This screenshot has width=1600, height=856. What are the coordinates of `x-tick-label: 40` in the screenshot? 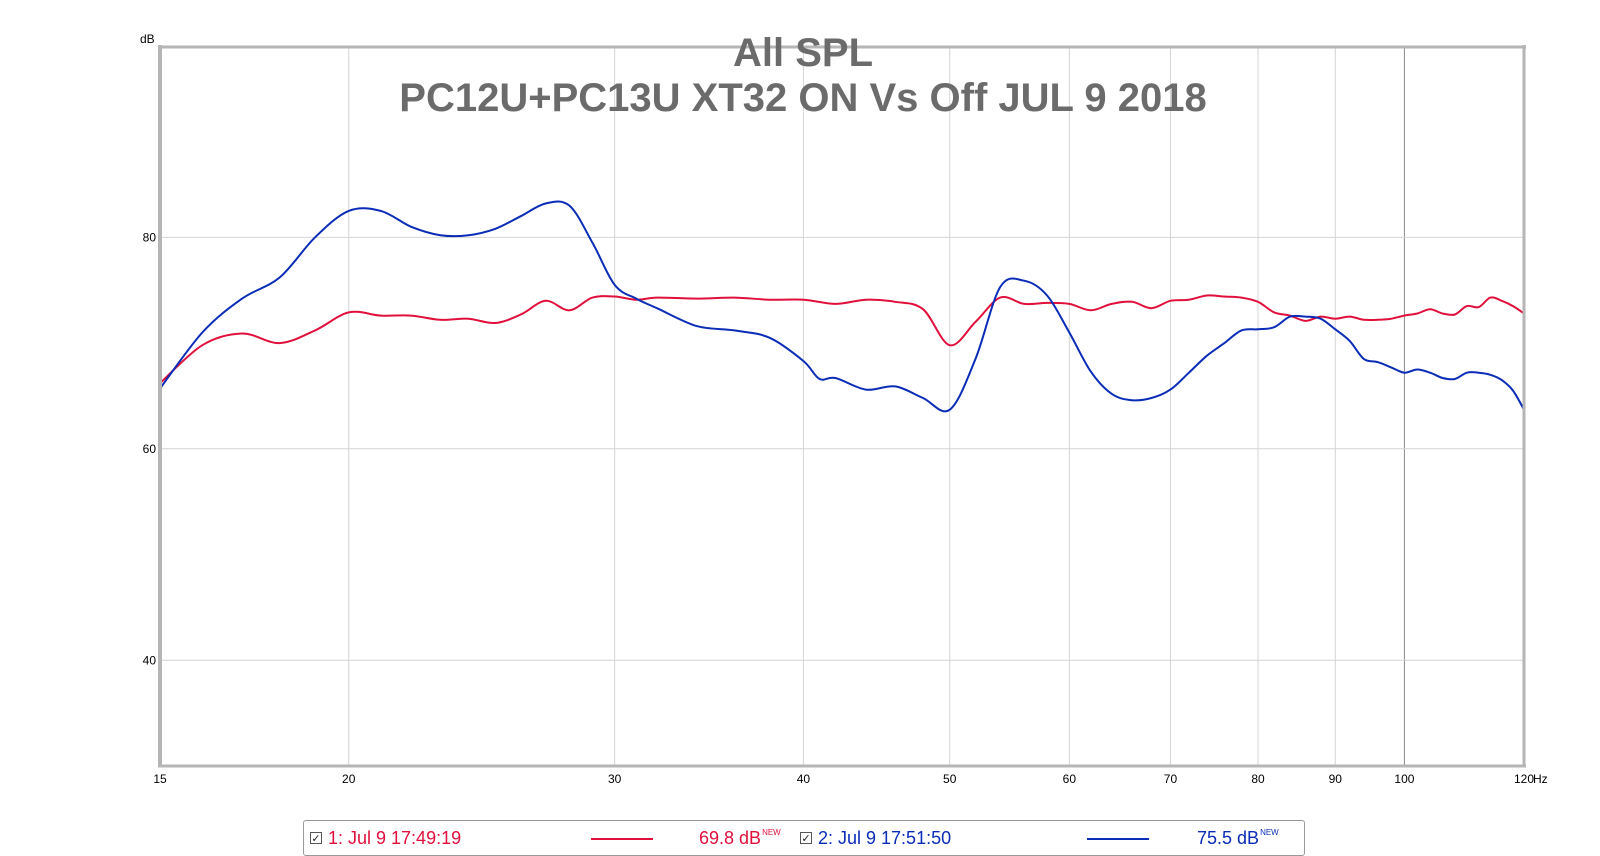 It's located at (804, 779).